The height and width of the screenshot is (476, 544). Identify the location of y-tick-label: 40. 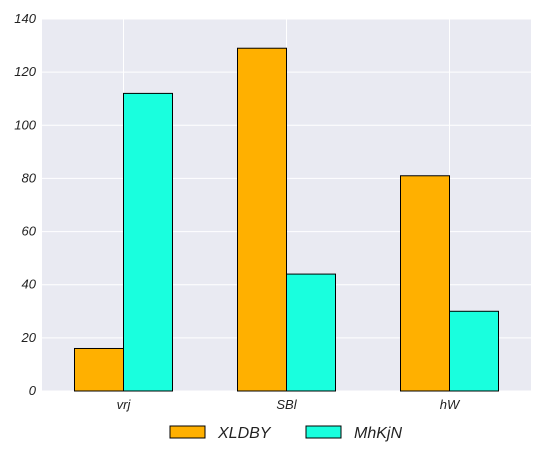
(29, 284).